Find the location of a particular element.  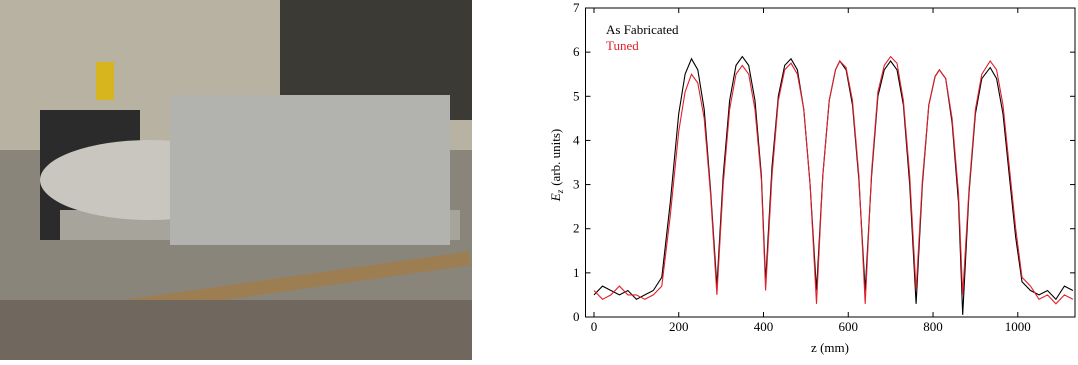

y-tick-label: 1 is located at coordinates (576, 272).